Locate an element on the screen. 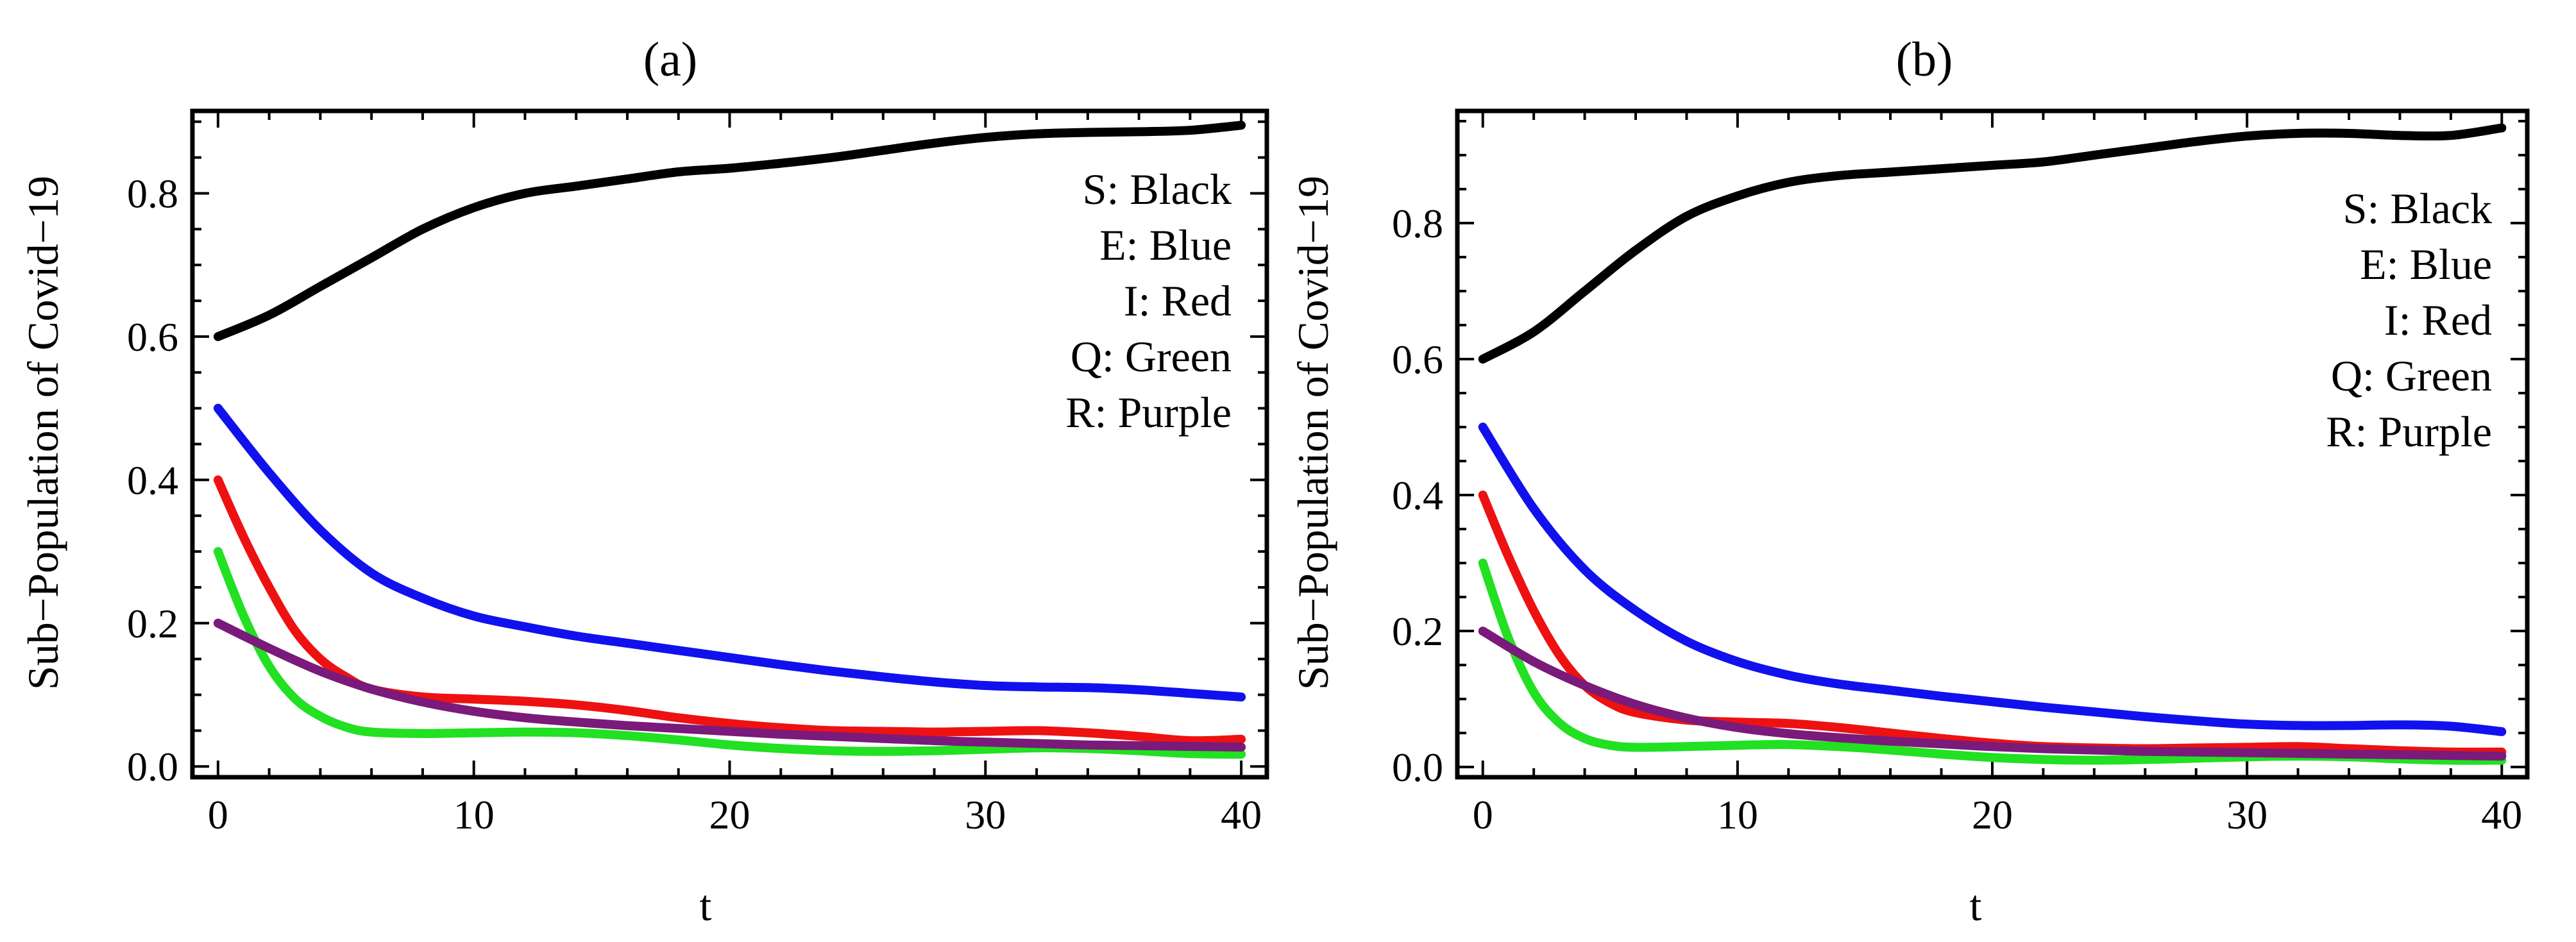  chart-title: (a) is located at coordinates (670, 60).